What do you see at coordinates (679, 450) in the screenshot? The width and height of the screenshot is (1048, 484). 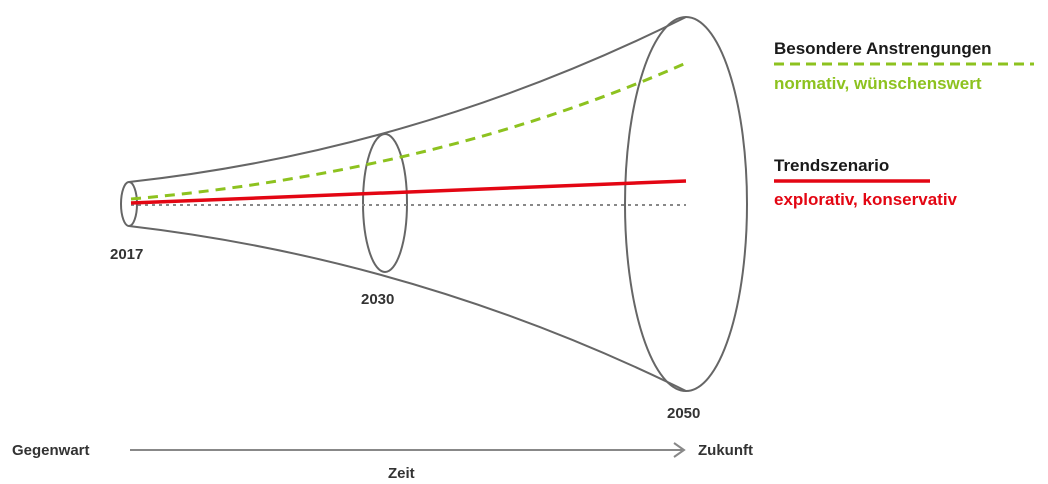 I see `time-axis-arrowhead` at bounding box center [679, 450].